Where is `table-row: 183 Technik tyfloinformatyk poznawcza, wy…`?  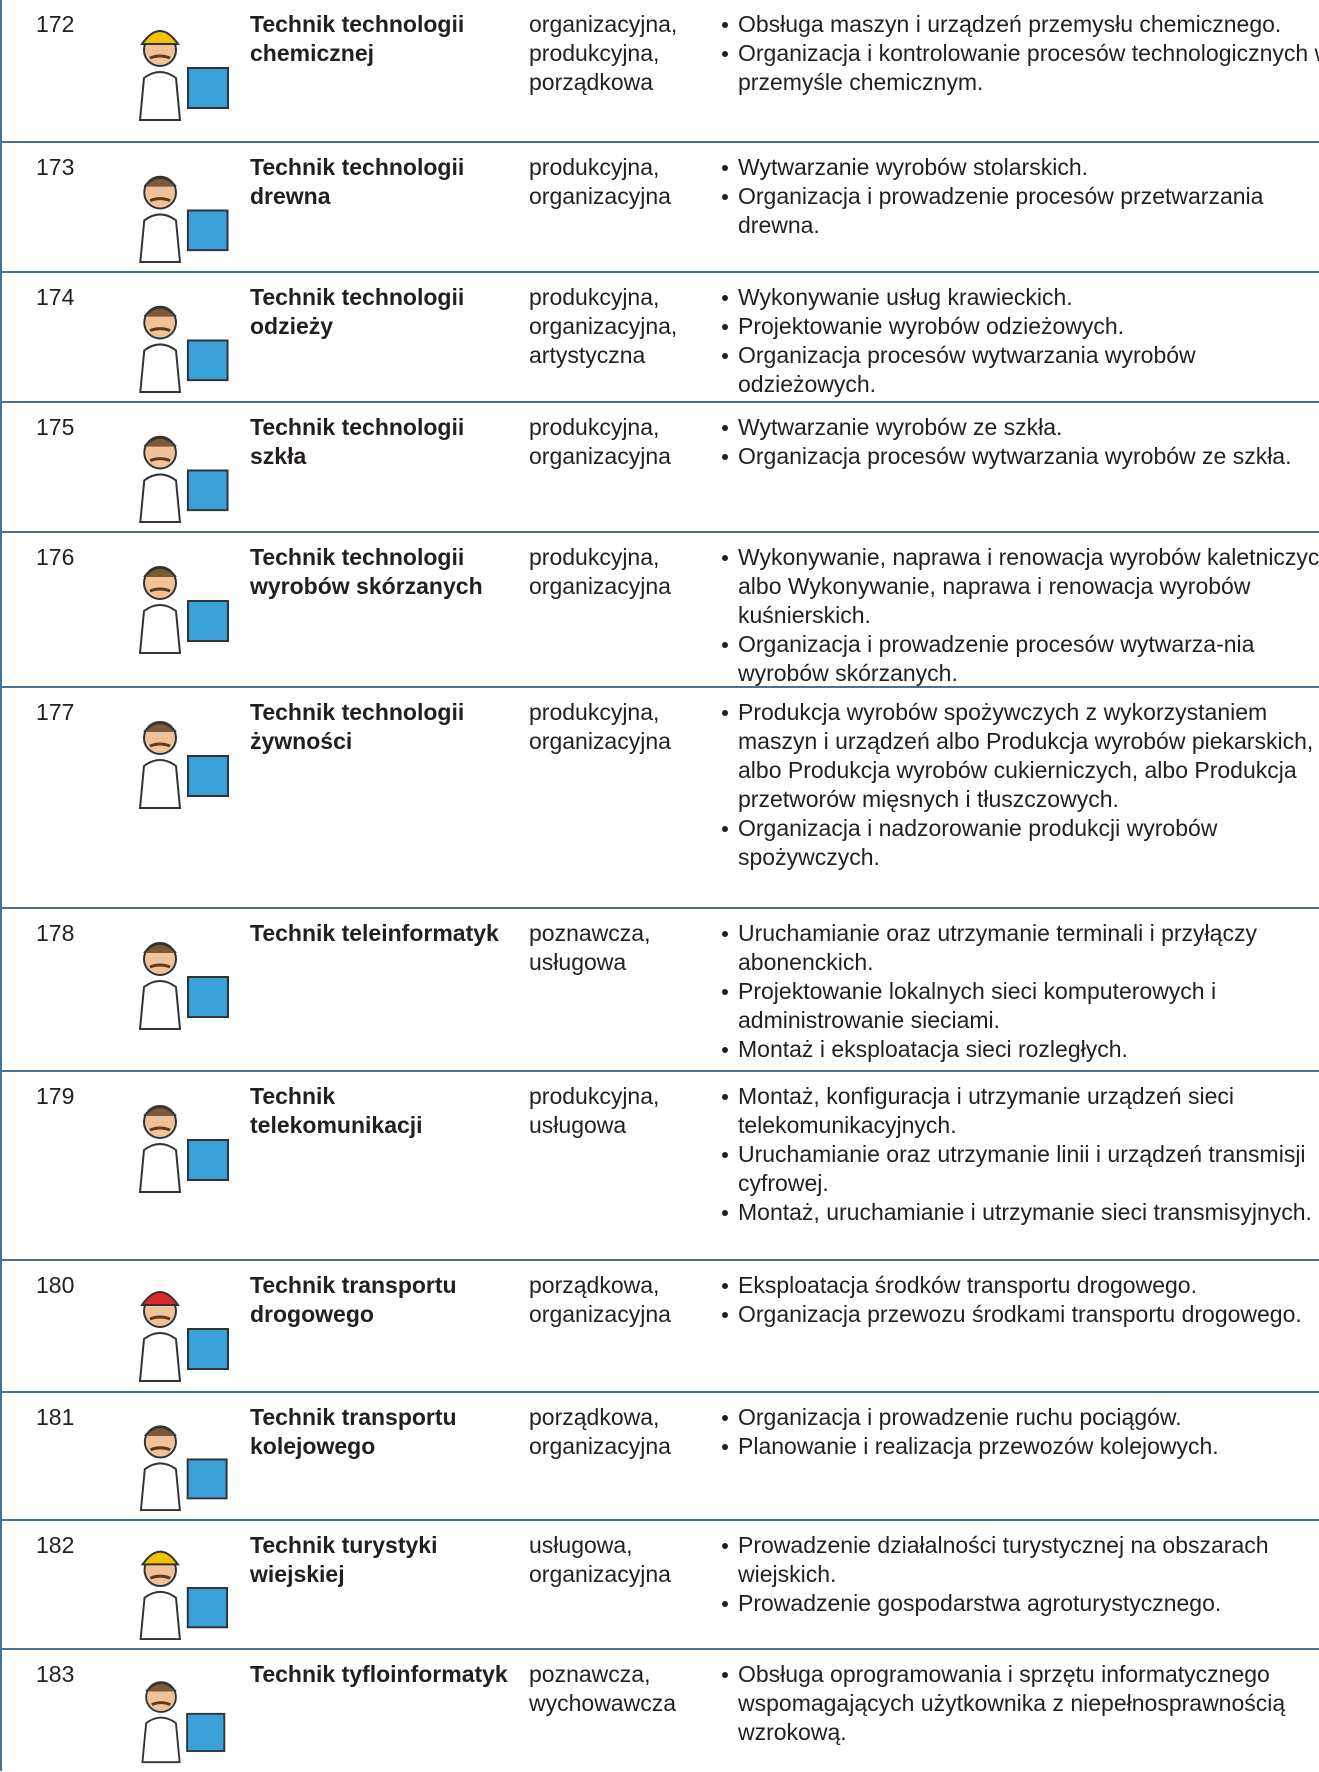
table-row: 183 Technik tyfloinformatyk poznawcza, wy… is located at coordinates (660, 1709).